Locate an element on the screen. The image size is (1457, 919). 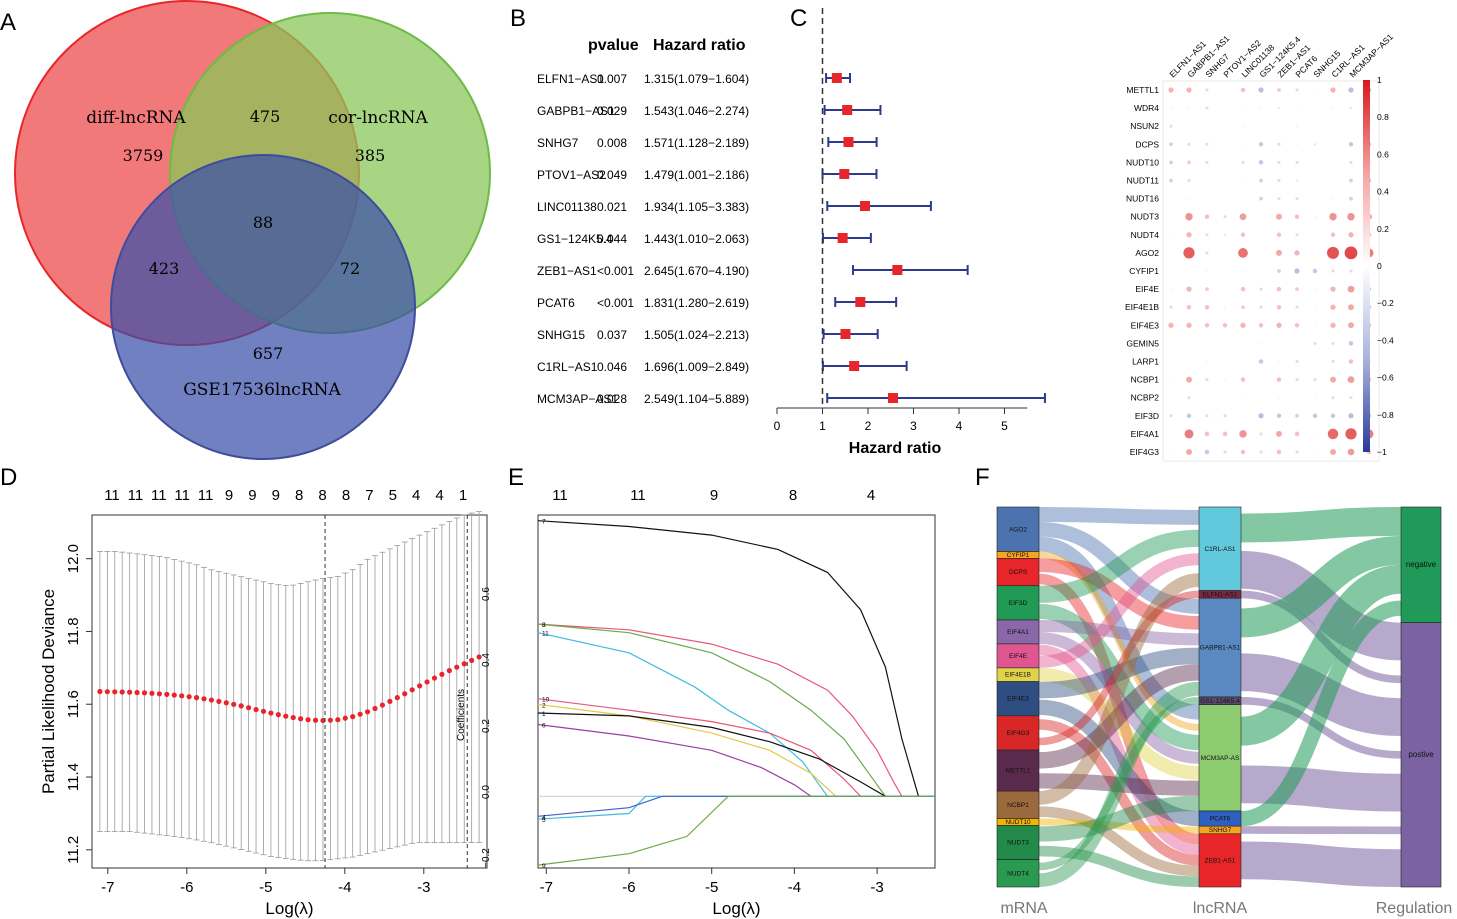
heatmap-row-label: LARP1 is located at coordinates (1145, 362).